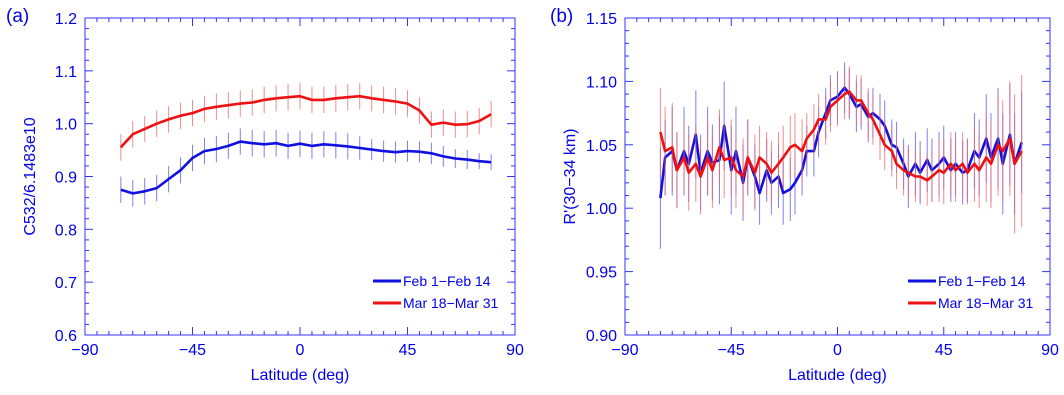  I want to click on series-line-b-s1, so click(841, 142).